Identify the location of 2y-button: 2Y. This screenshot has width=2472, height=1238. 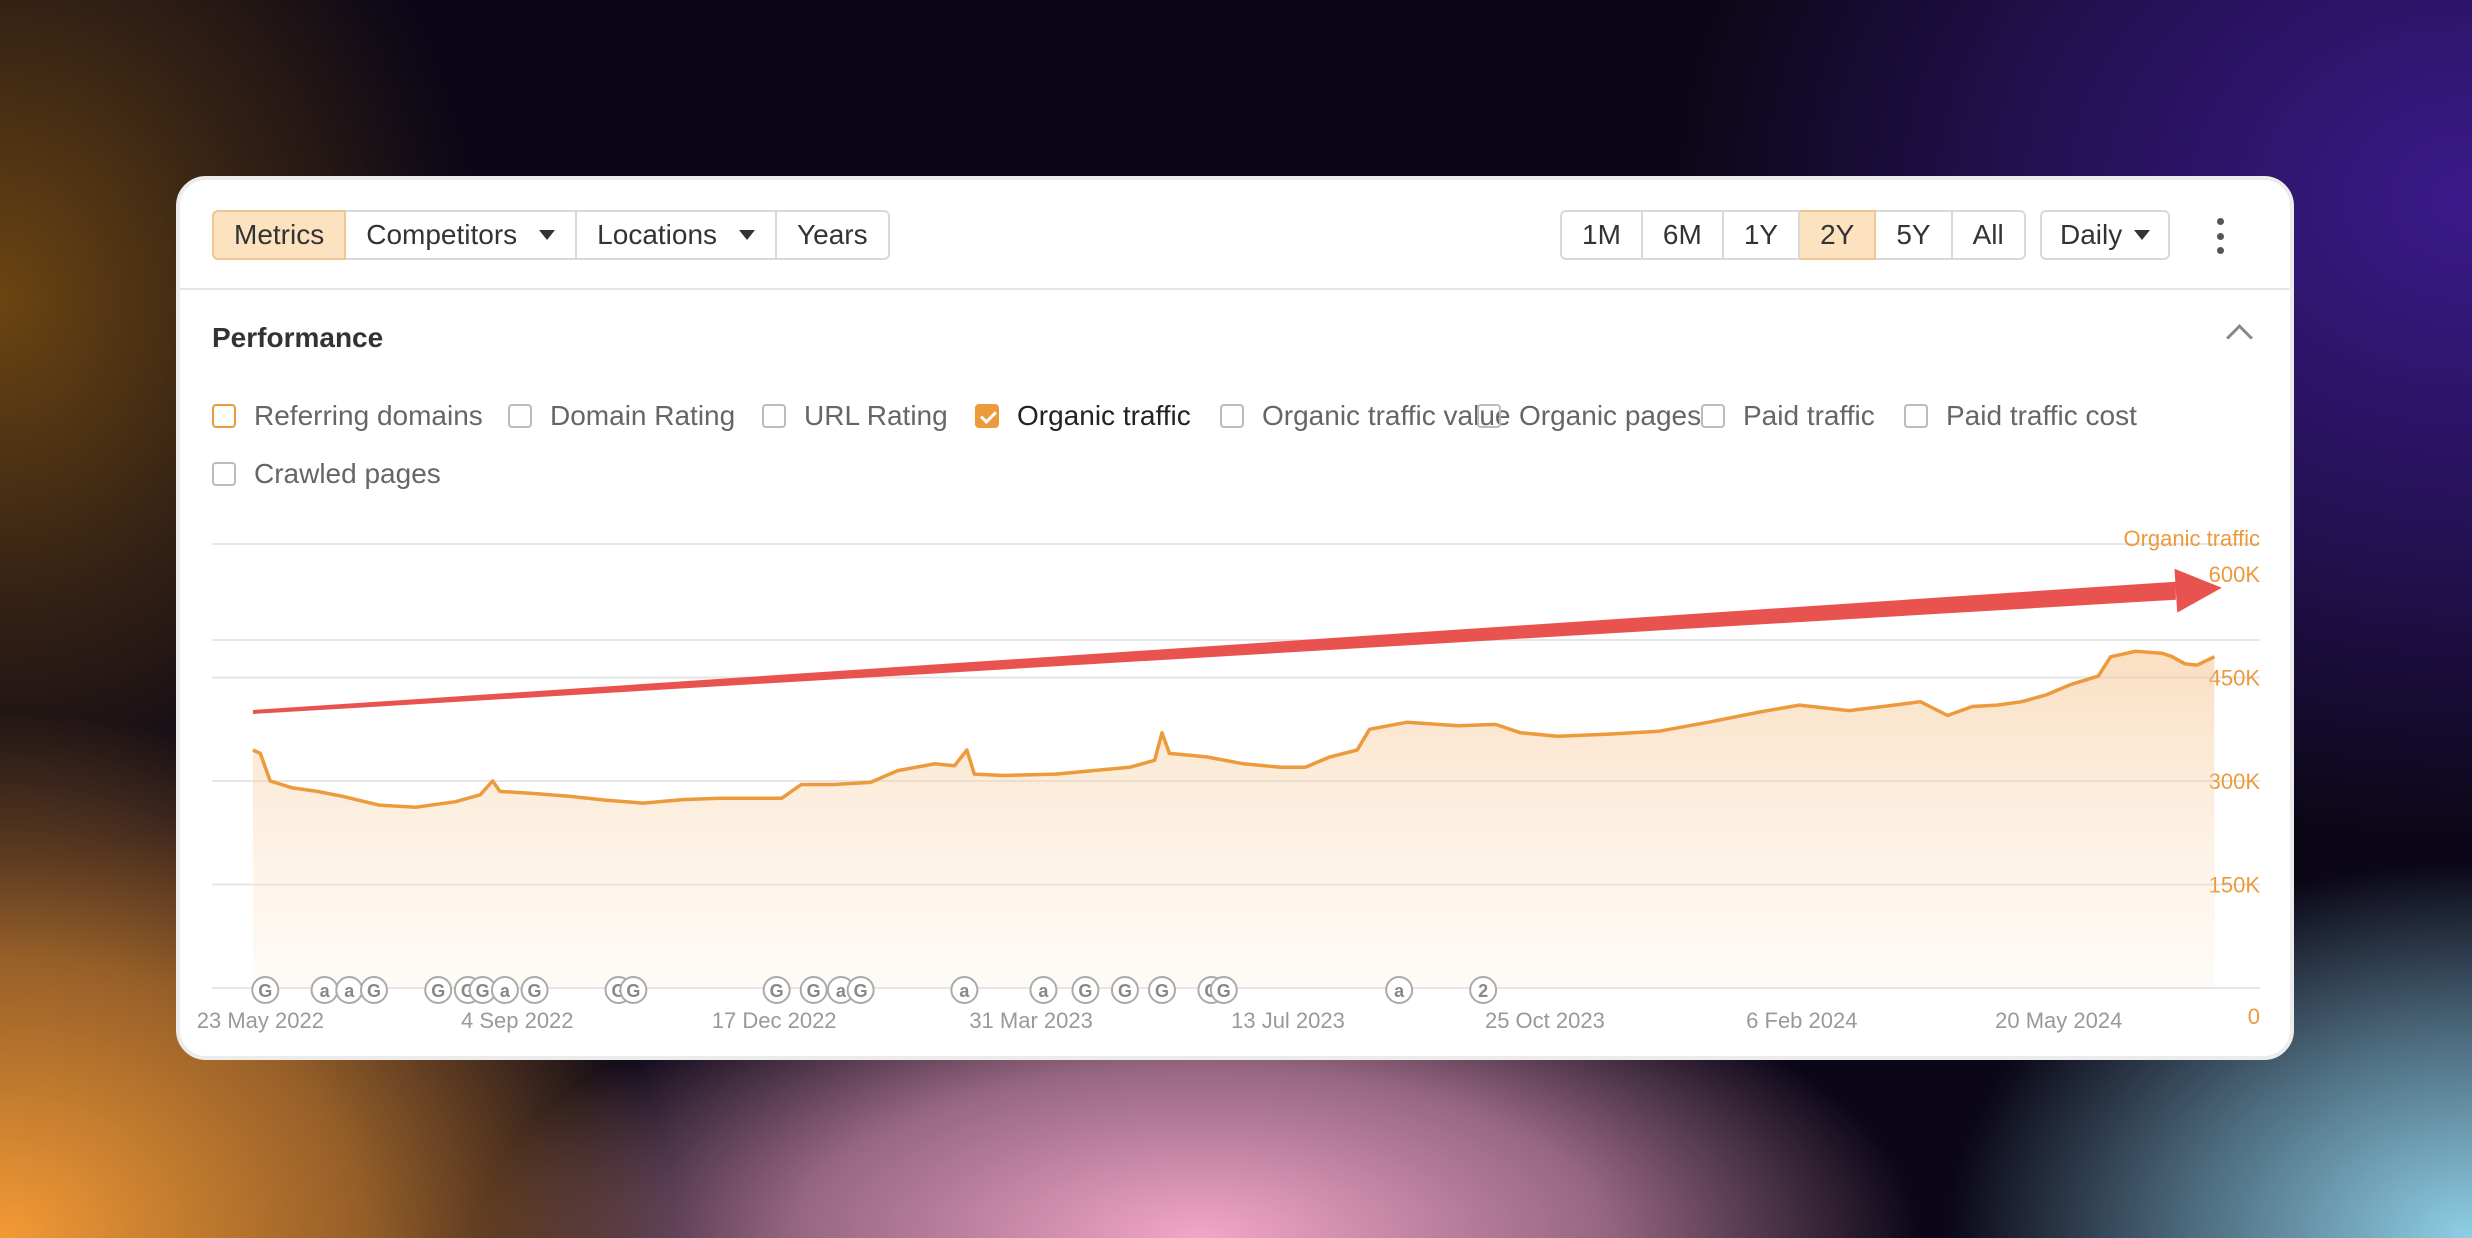
(1838, 235).